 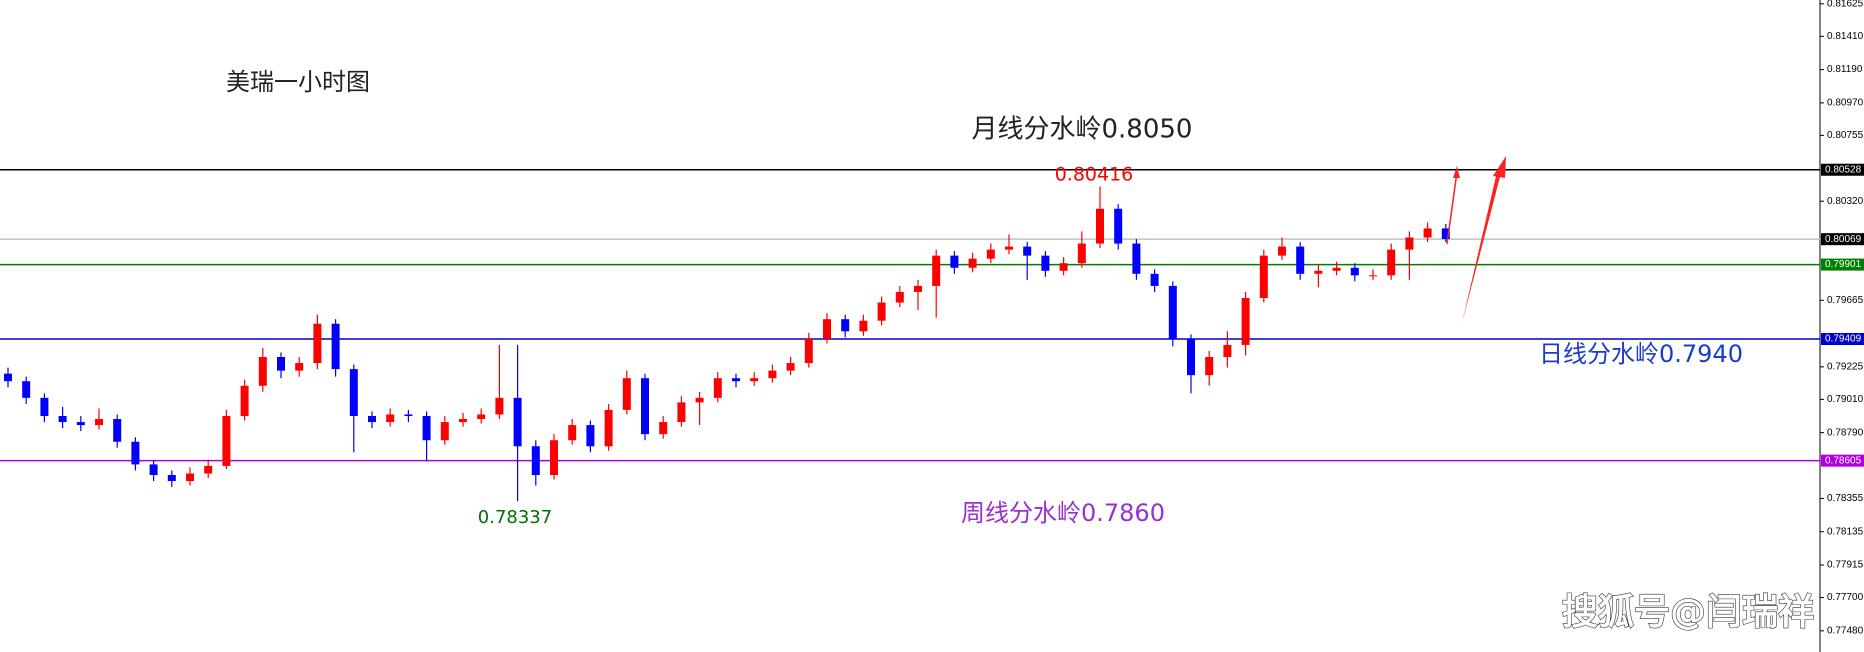 I want to click on annotation: 0.80416, so click(x=1094, y=175).